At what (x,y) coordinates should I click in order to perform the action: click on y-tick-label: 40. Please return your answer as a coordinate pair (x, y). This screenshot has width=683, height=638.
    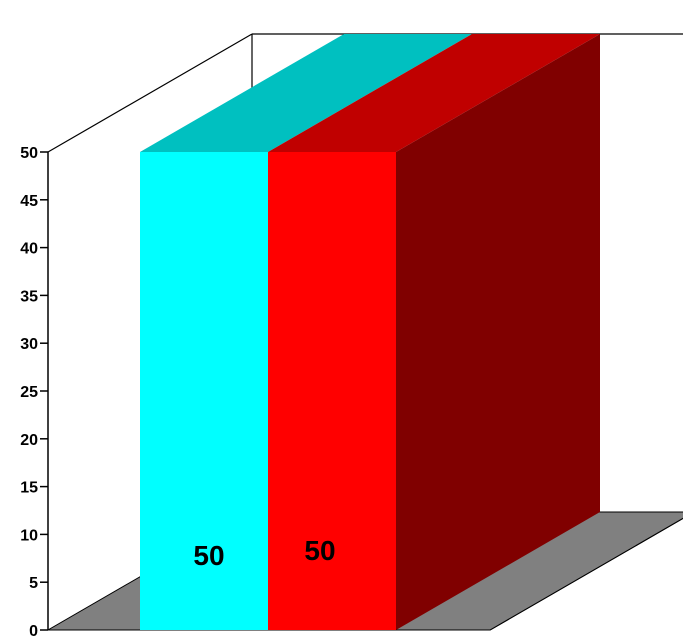
    Looking at the image, I should click on (29, 249).